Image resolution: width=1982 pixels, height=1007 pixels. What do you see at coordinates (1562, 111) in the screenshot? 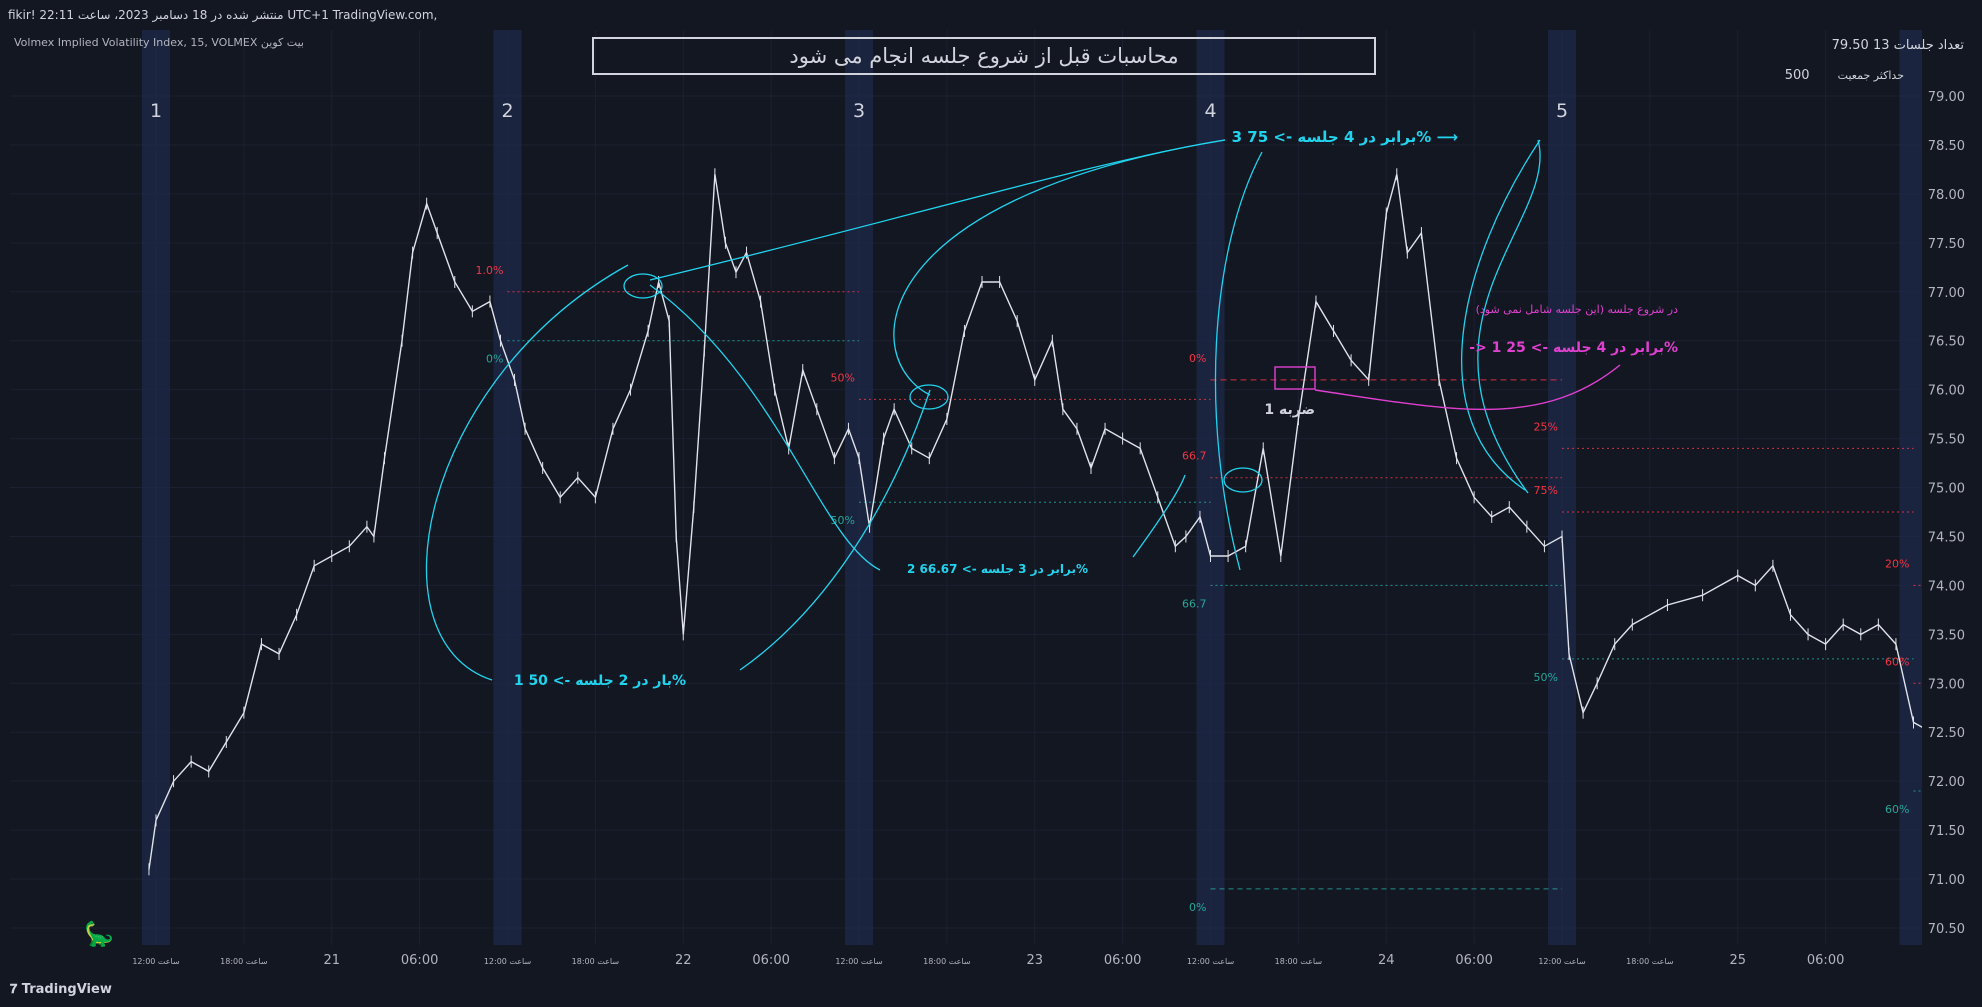
I see `session-label-4: 5` at bounding box center [1562, 111].